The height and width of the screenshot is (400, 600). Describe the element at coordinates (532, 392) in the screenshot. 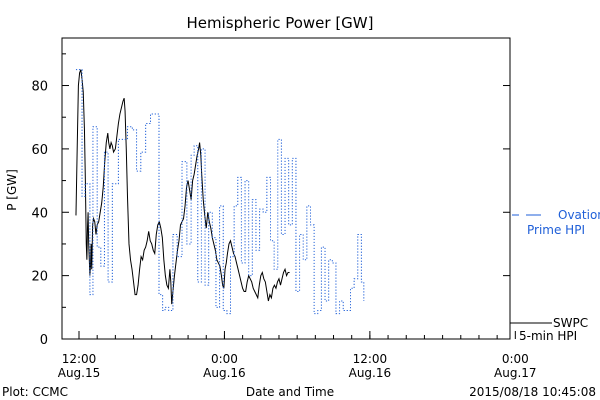

I see `footer-timestamp: 2015/08/18 10:45:08` at that location.